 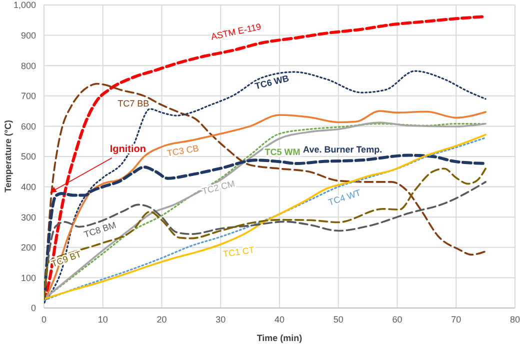 What do you see at coordinates (103, 319) in the screenshot?
I see `x-tick-label: 10` at bounding box center [103, 319].